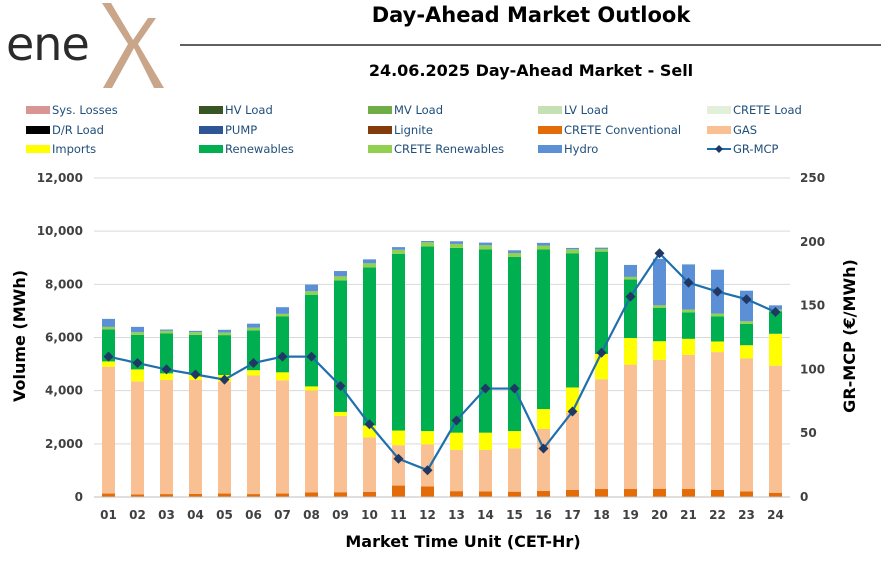 The width and height of the screenshot is (891, 578). I want to click on x-tick-label: 16, so click(543, 515).